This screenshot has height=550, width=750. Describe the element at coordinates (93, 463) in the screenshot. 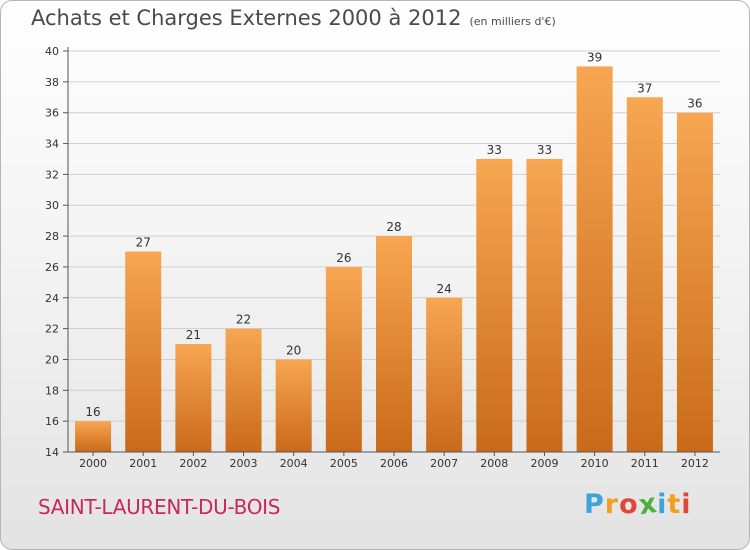

I see `x-tick-label-2000: 2000` at that location.